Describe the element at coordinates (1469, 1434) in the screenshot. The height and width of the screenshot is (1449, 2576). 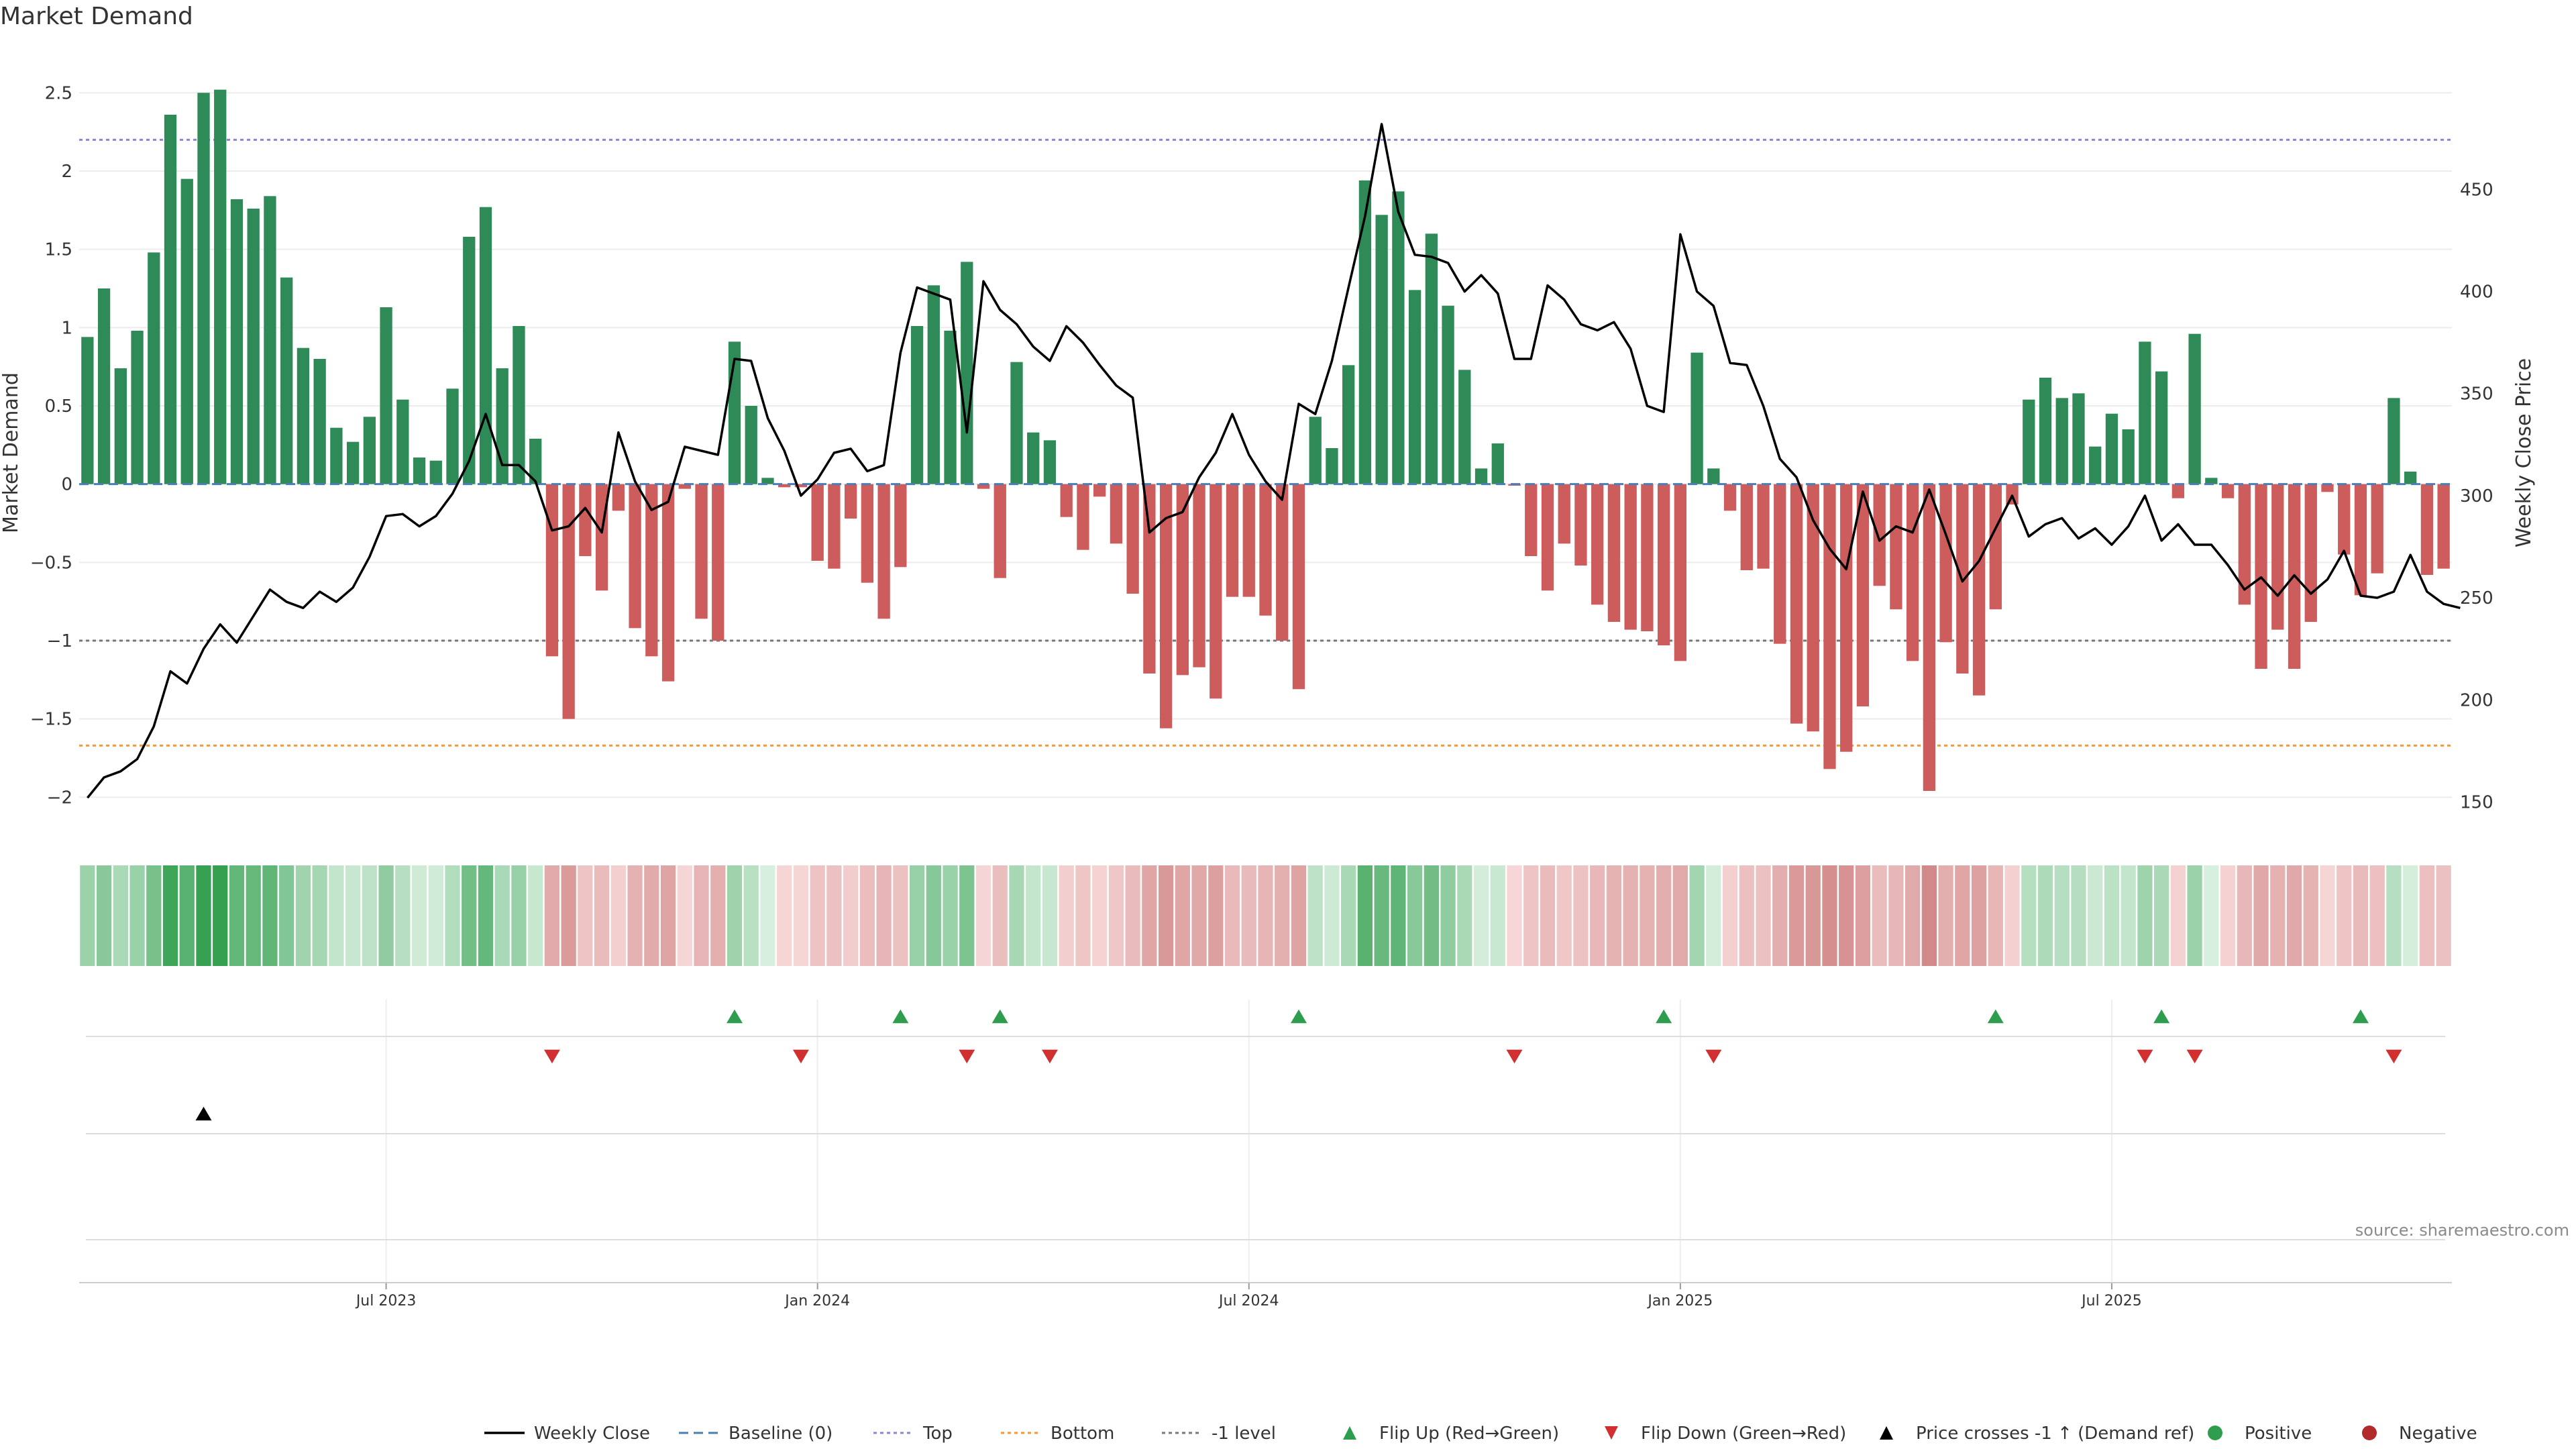
I see `legend-label: Flip Up (Red→Green)` at that location.